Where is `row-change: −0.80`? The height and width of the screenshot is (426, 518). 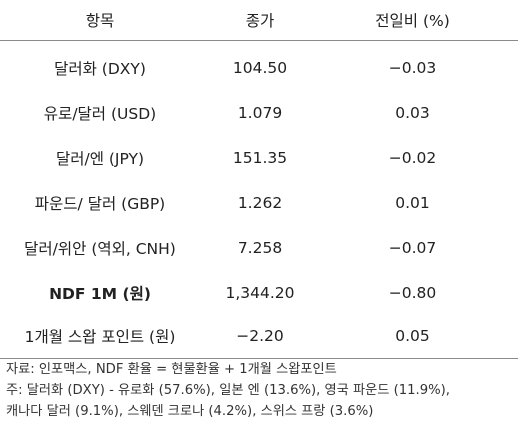 row-change: −0.80 is located at coordinates (412, 292).